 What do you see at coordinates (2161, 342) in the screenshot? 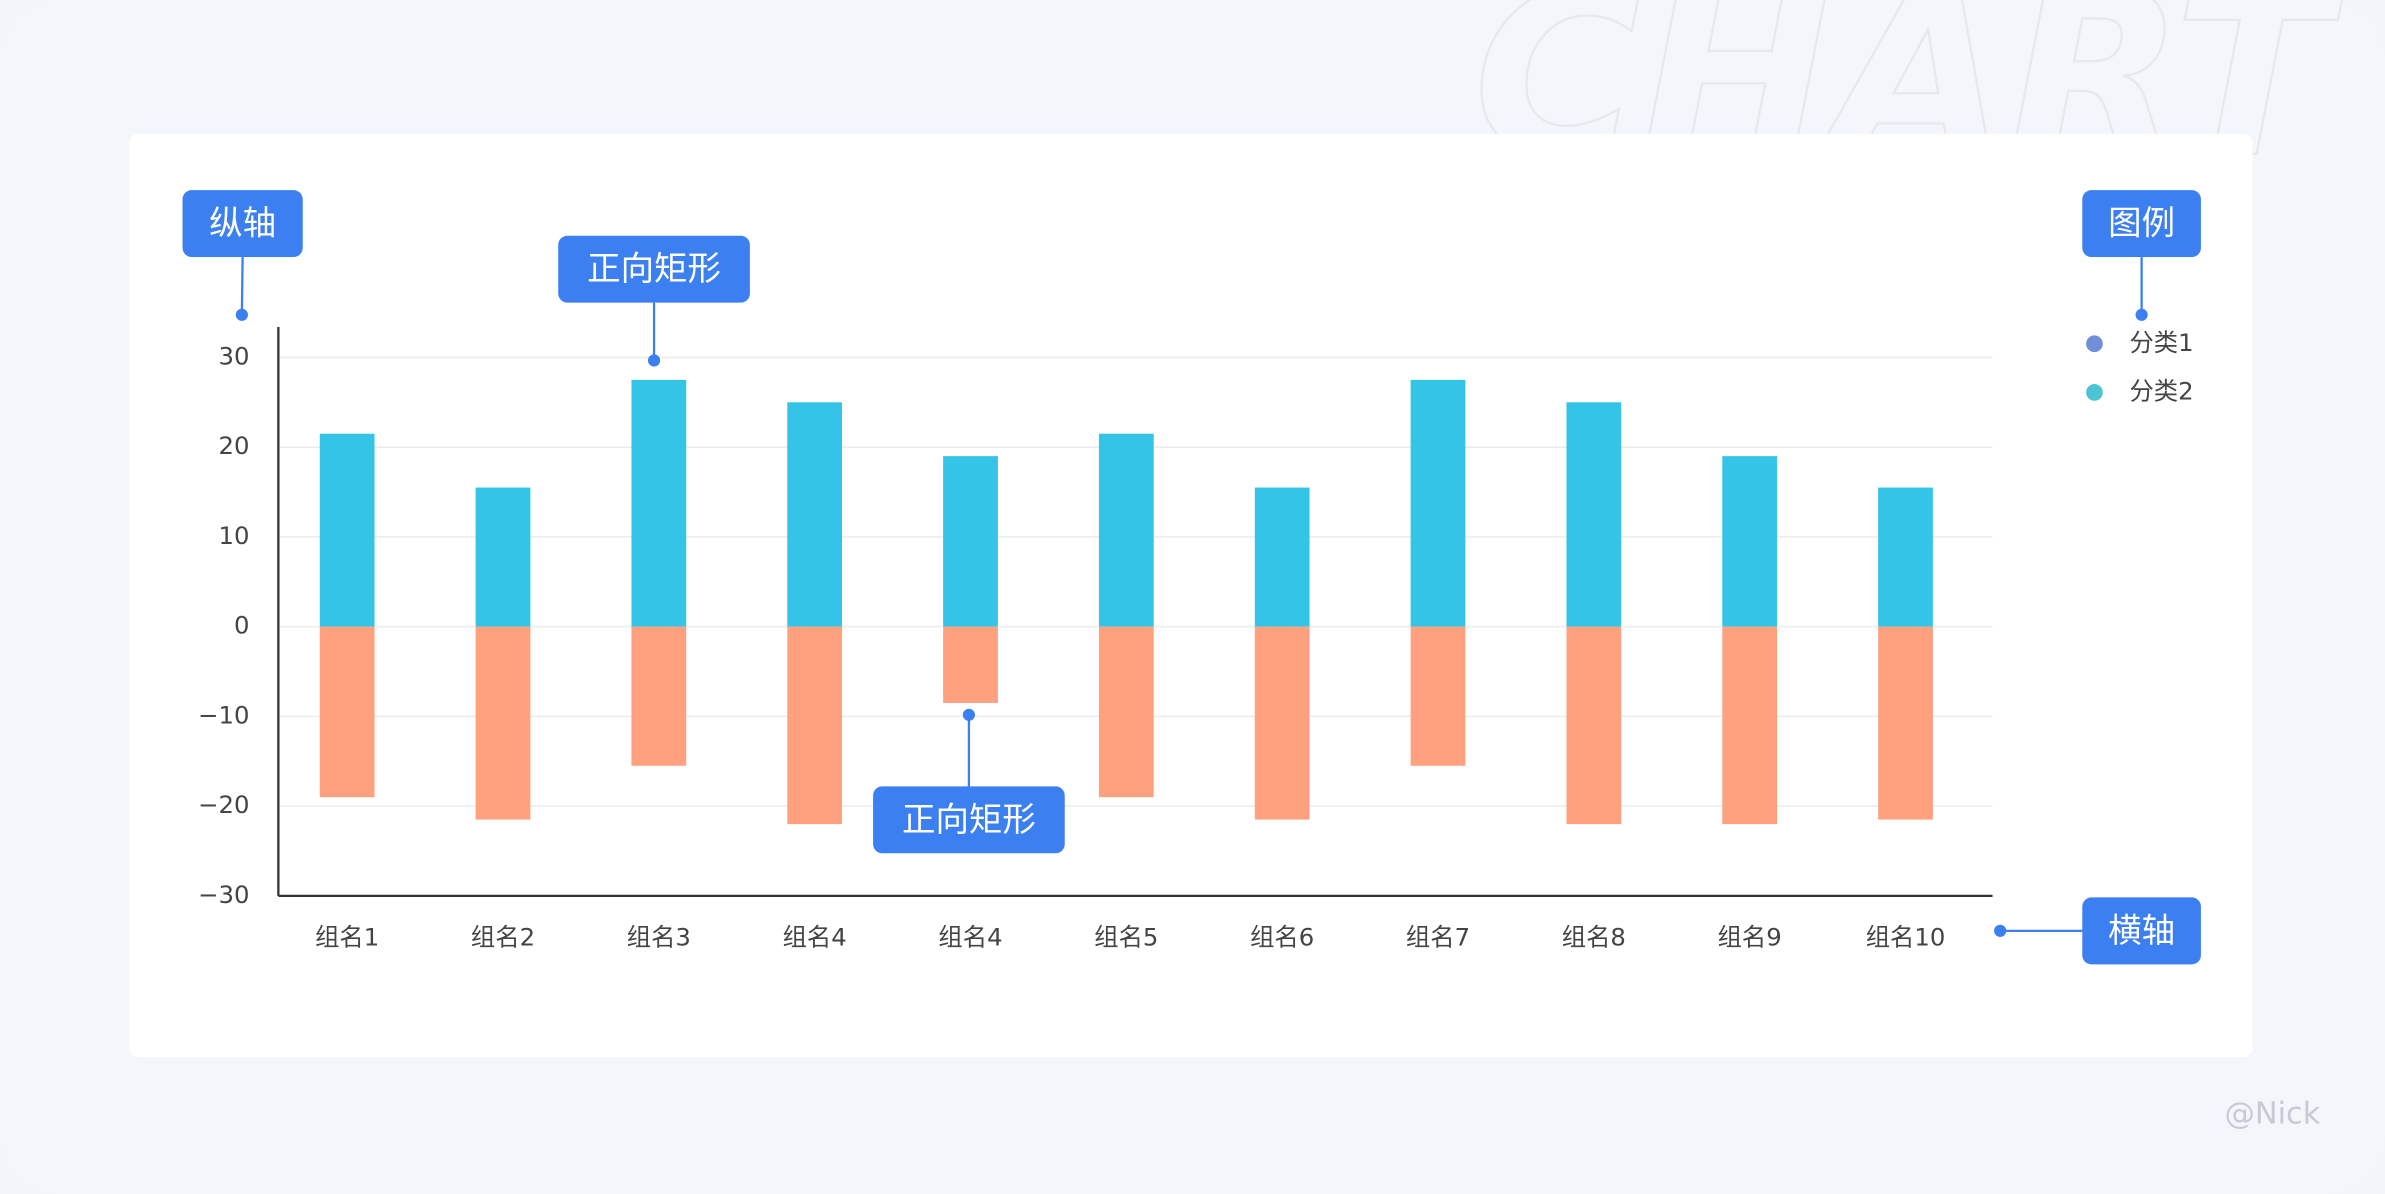
I see `legend-label: 分类1` at bounding box center [2161, 342].